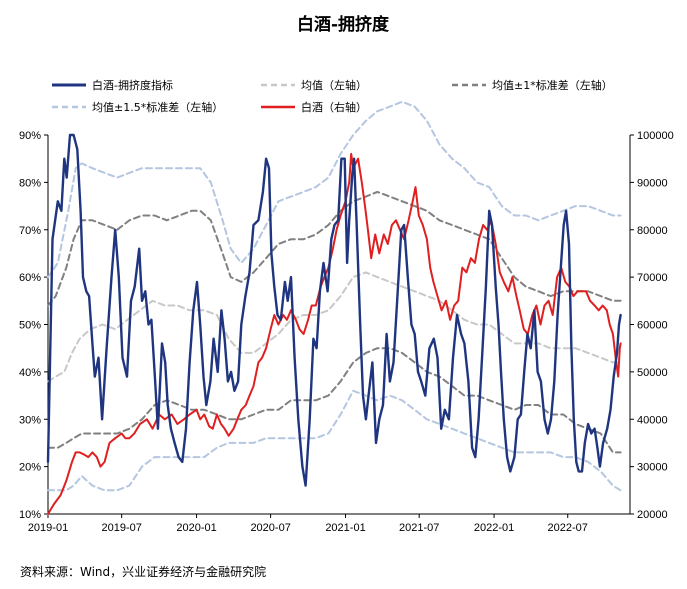 Image resolution: width=687 pixels, height=589 pixels. What do you see at coordinates (30, 420) in the screenshot?
I see `left-tick-label: 30%` at bounding box center [30, 420].